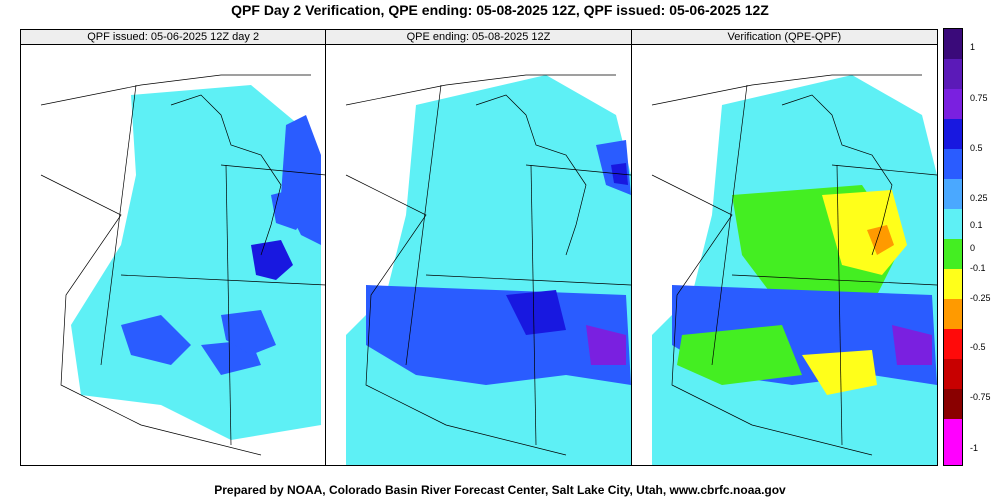  I want to click on colorbar-label: 0.25, so click(979, 198).